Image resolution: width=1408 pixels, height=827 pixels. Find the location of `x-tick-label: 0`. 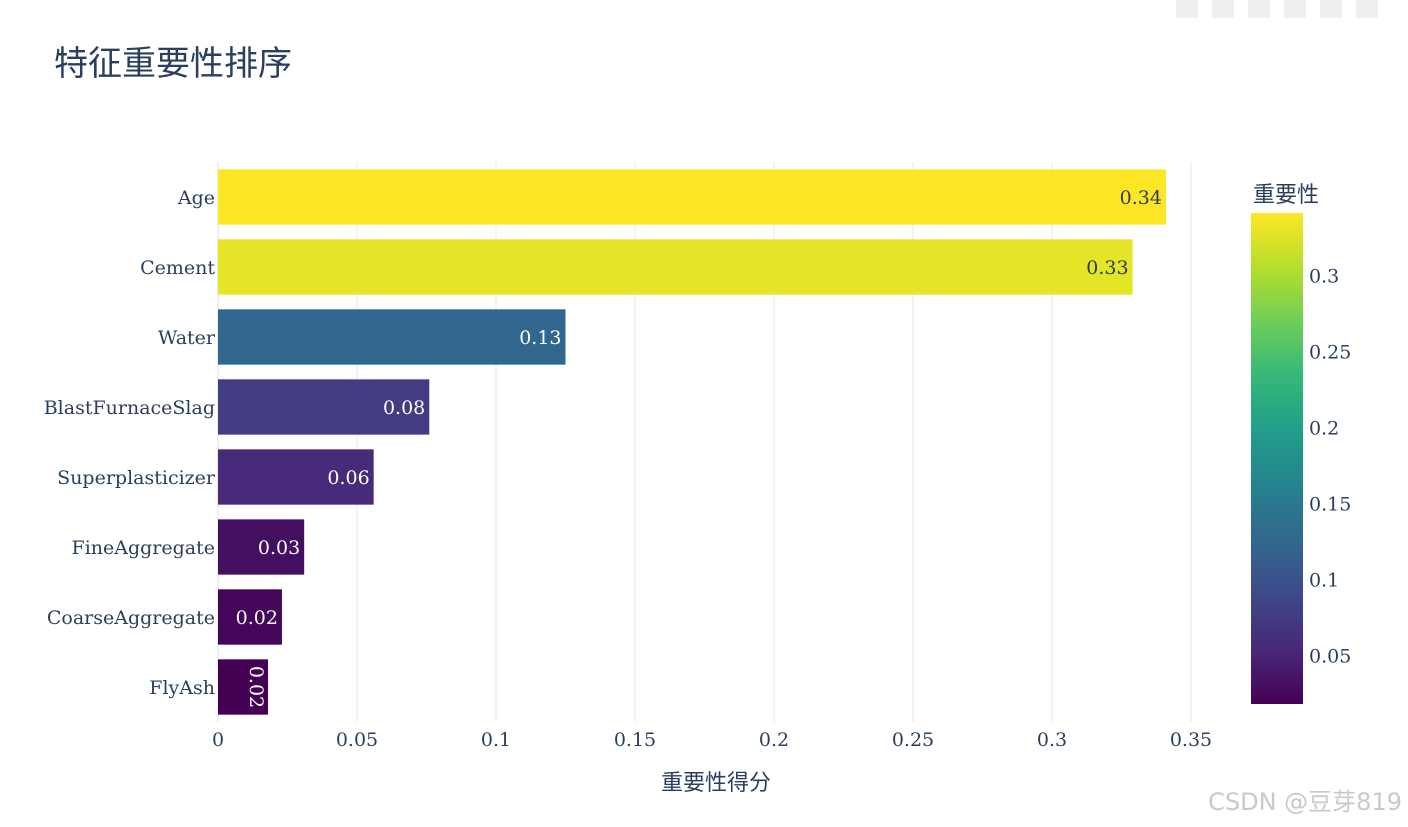

x-tick-label: 0 is located at coordinates (218, 740).